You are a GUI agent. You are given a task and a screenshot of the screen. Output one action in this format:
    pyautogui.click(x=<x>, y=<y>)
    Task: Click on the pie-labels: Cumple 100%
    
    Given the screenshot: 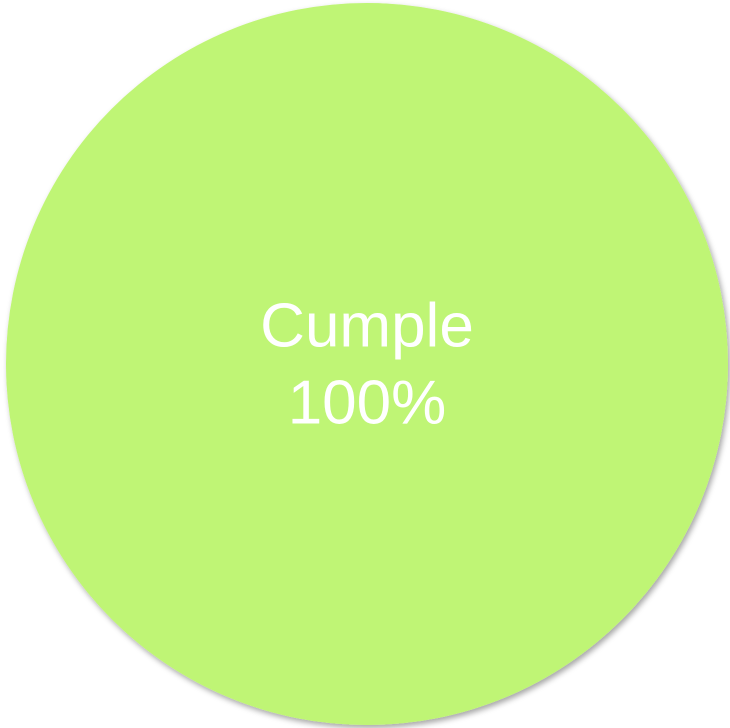 What is the action you would take?
    pyautogui.click(x=367, y=364)
    